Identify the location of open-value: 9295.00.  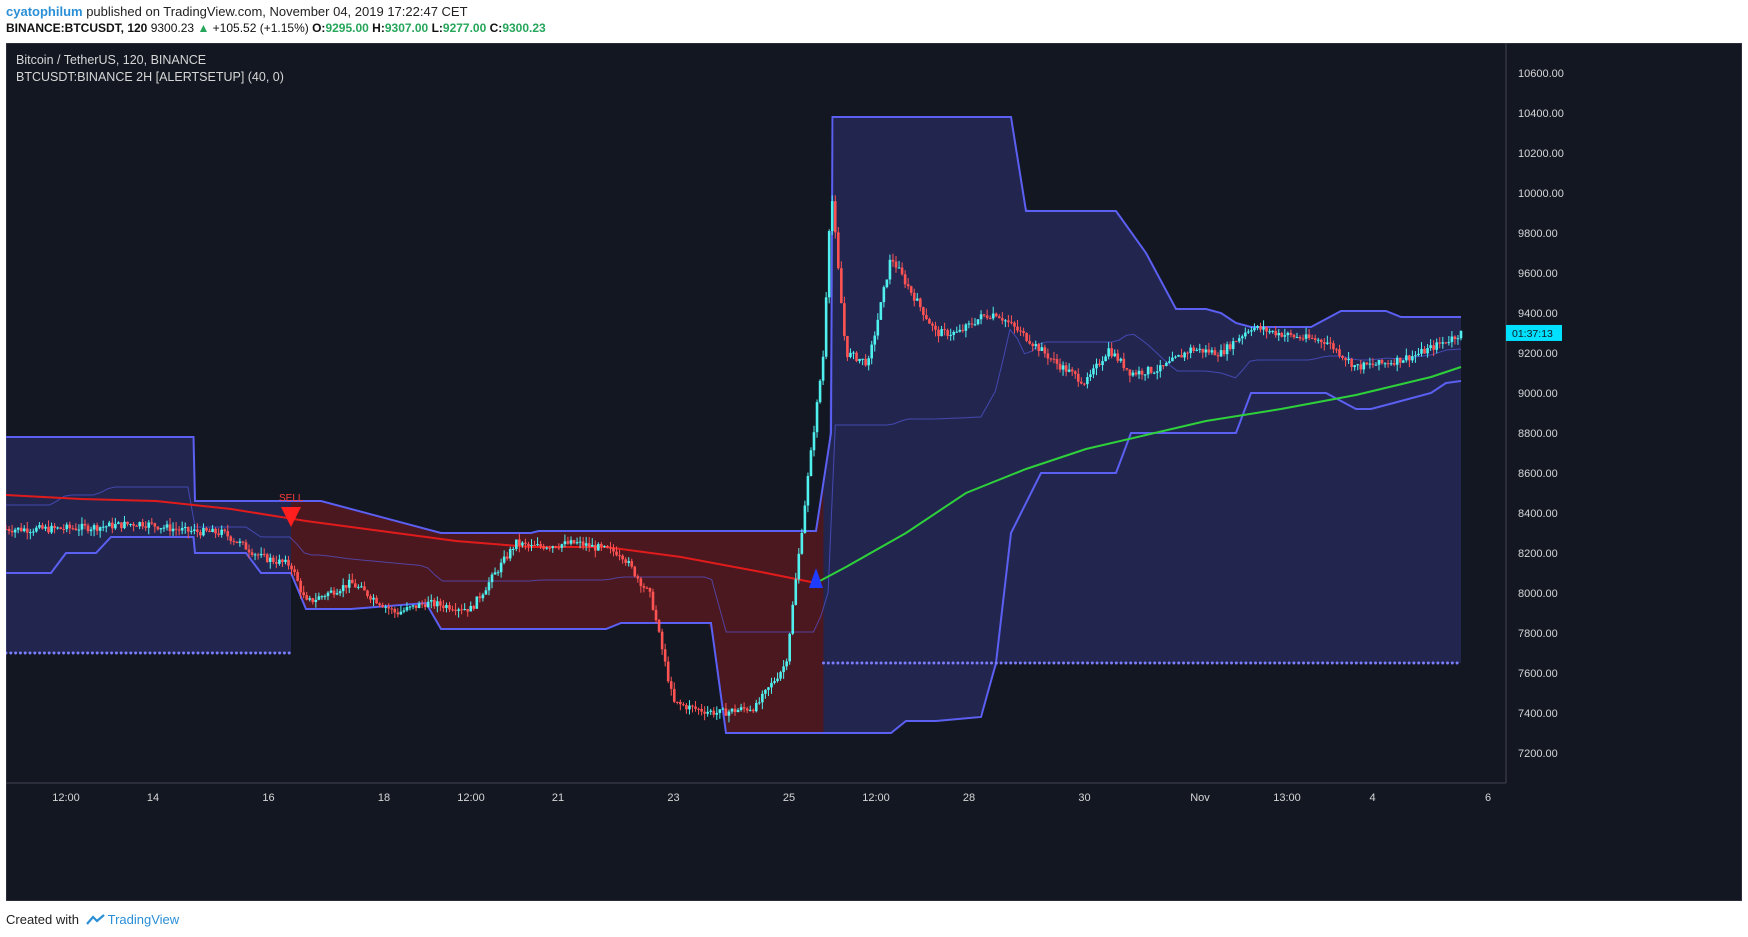
(347, 28).